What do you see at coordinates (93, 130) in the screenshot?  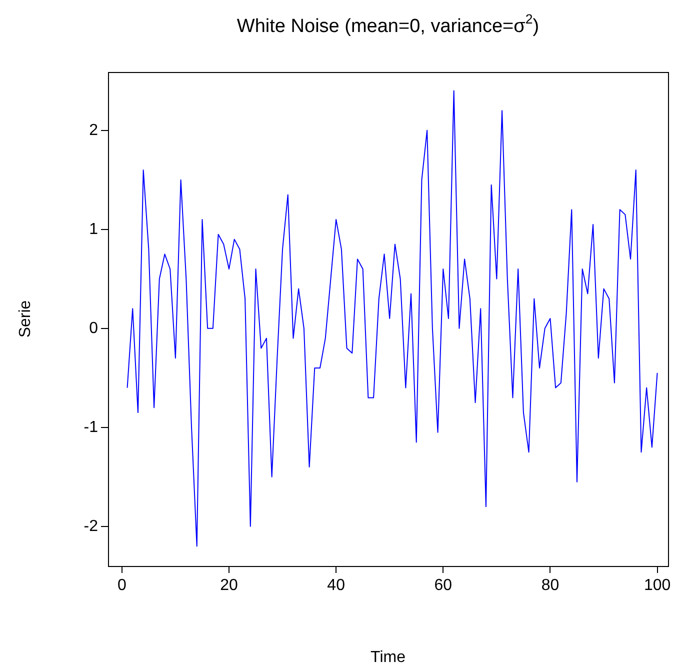 I see `y-tick-label: 2` at bounding box center [93, 130].